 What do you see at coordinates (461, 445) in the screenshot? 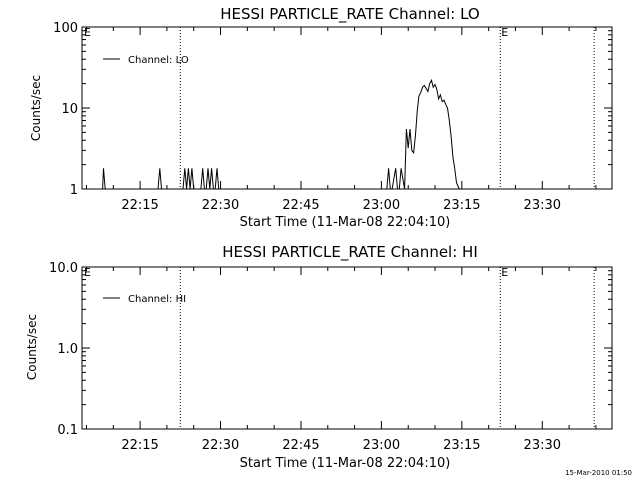
I see `hi-x-tick-label: 23:15` at bounding box center [461, 445].